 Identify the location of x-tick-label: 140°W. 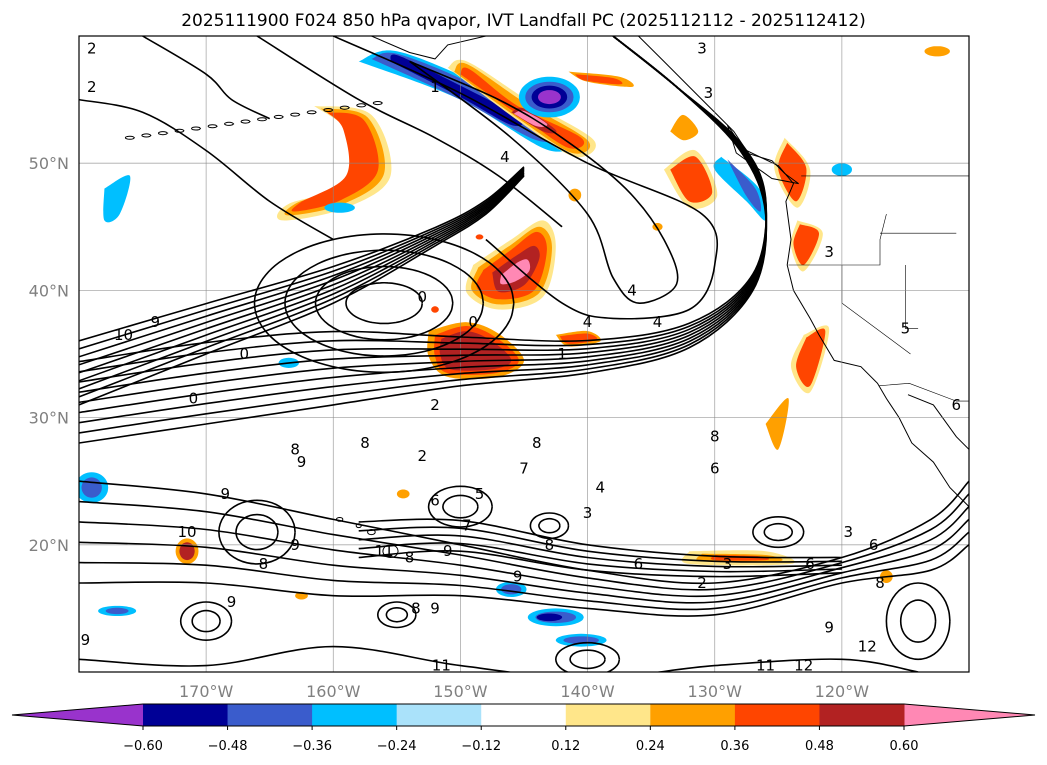
(587, 691).